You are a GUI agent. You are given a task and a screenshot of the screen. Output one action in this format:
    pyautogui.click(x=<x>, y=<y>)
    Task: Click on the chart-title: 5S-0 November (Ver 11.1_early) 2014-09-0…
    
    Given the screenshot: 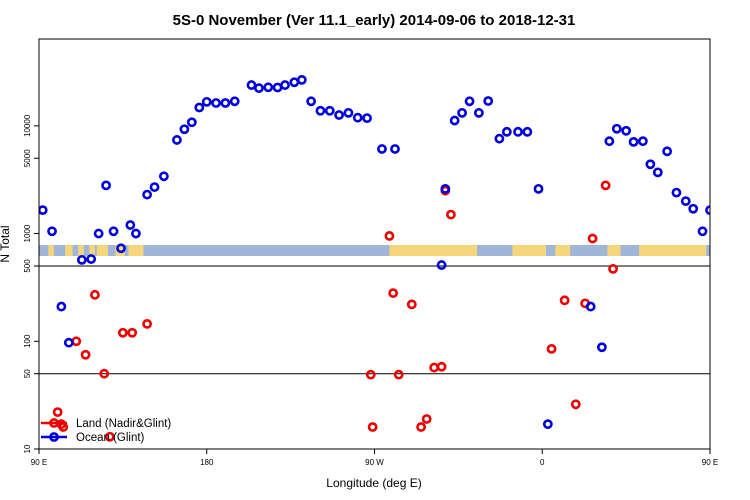 What is the action you would take?
    pyautogui.click(x=374, y=20)
    